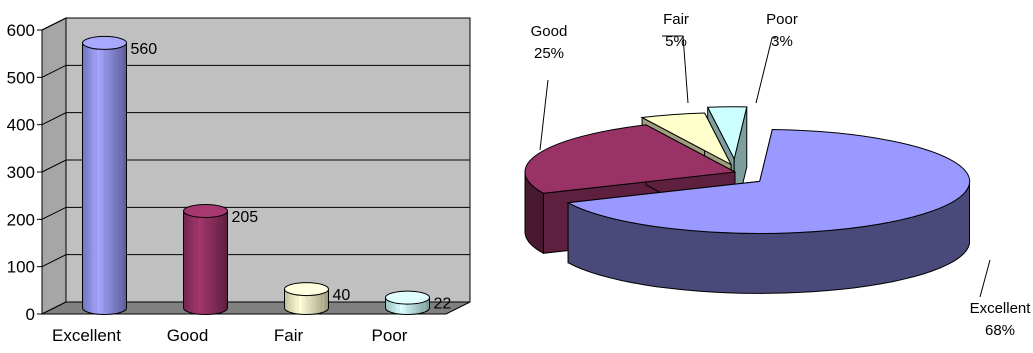 The width and height of the screenshot is (1033, 353). I want to click on bar-value-label: 560, so click(144, 49).